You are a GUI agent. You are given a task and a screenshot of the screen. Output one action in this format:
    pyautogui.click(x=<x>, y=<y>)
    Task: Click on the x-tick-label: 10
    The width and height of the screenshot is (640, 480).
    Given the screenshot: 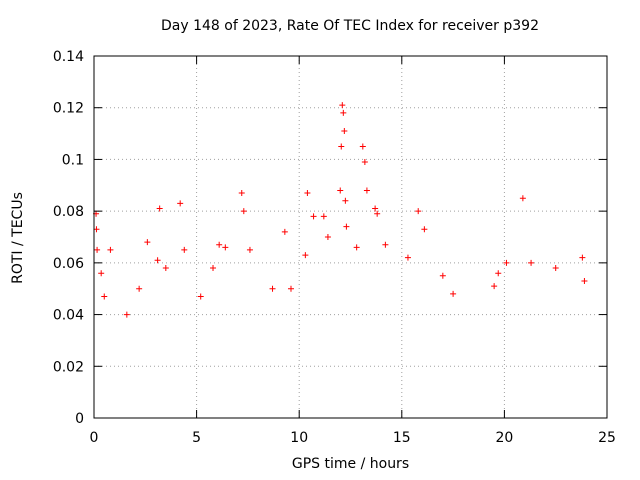 What is the action you would take?
    pyautogui.click(x=299, y=438)
    